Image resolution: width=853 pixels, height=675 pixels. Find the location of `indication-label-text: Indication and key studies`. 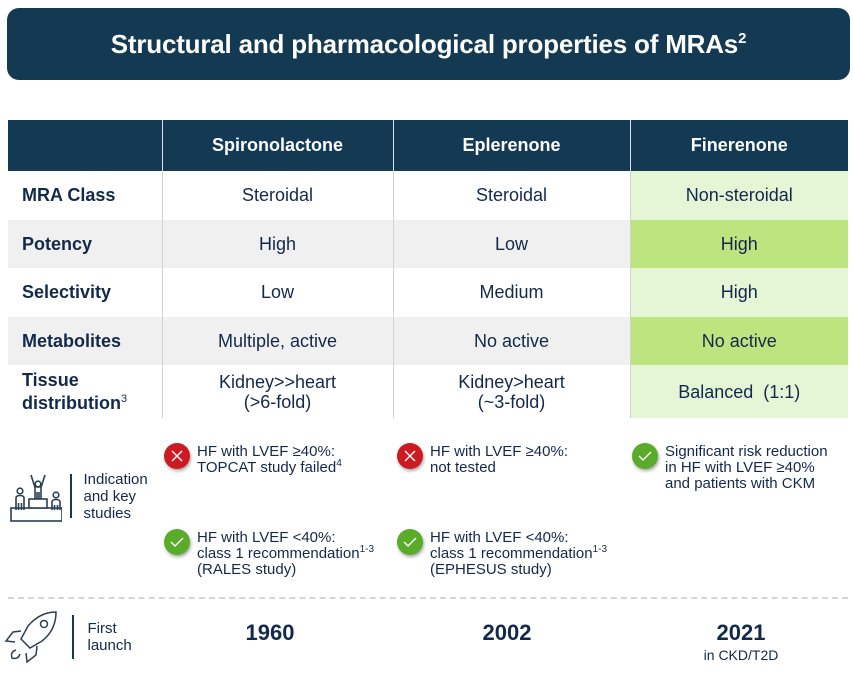

indication-label-text: Indication and key studies is located at coordinates (116, 496).